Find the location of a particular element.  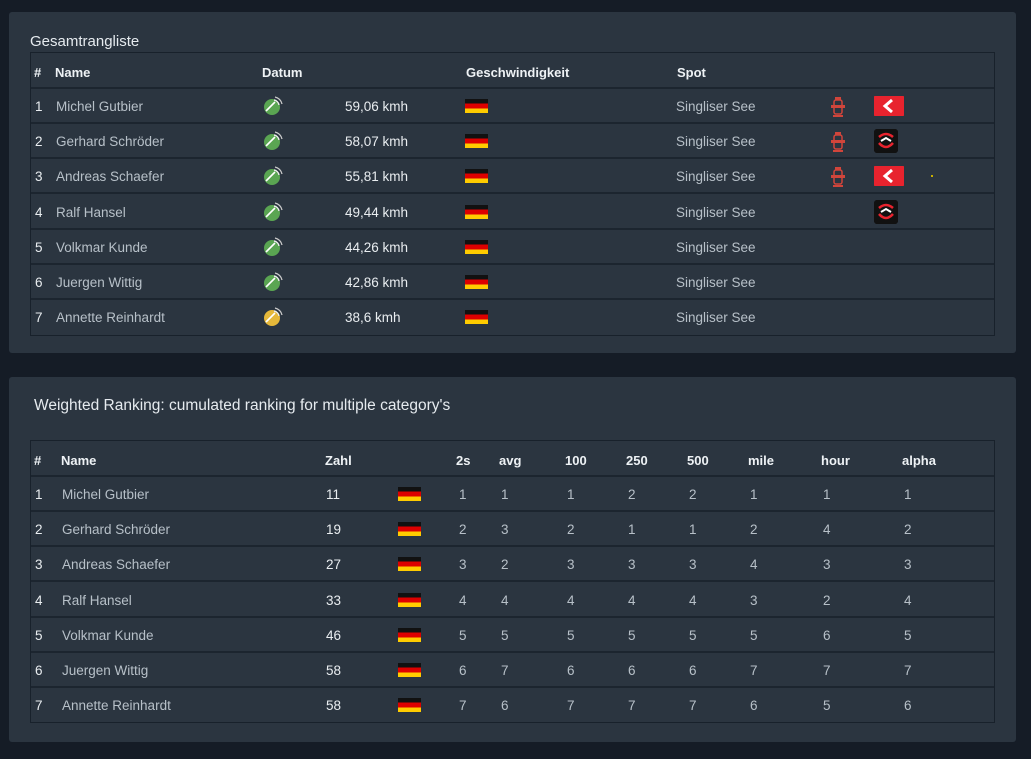

header-speed: Geschwindigkeit is located at coordinates (518, 72).